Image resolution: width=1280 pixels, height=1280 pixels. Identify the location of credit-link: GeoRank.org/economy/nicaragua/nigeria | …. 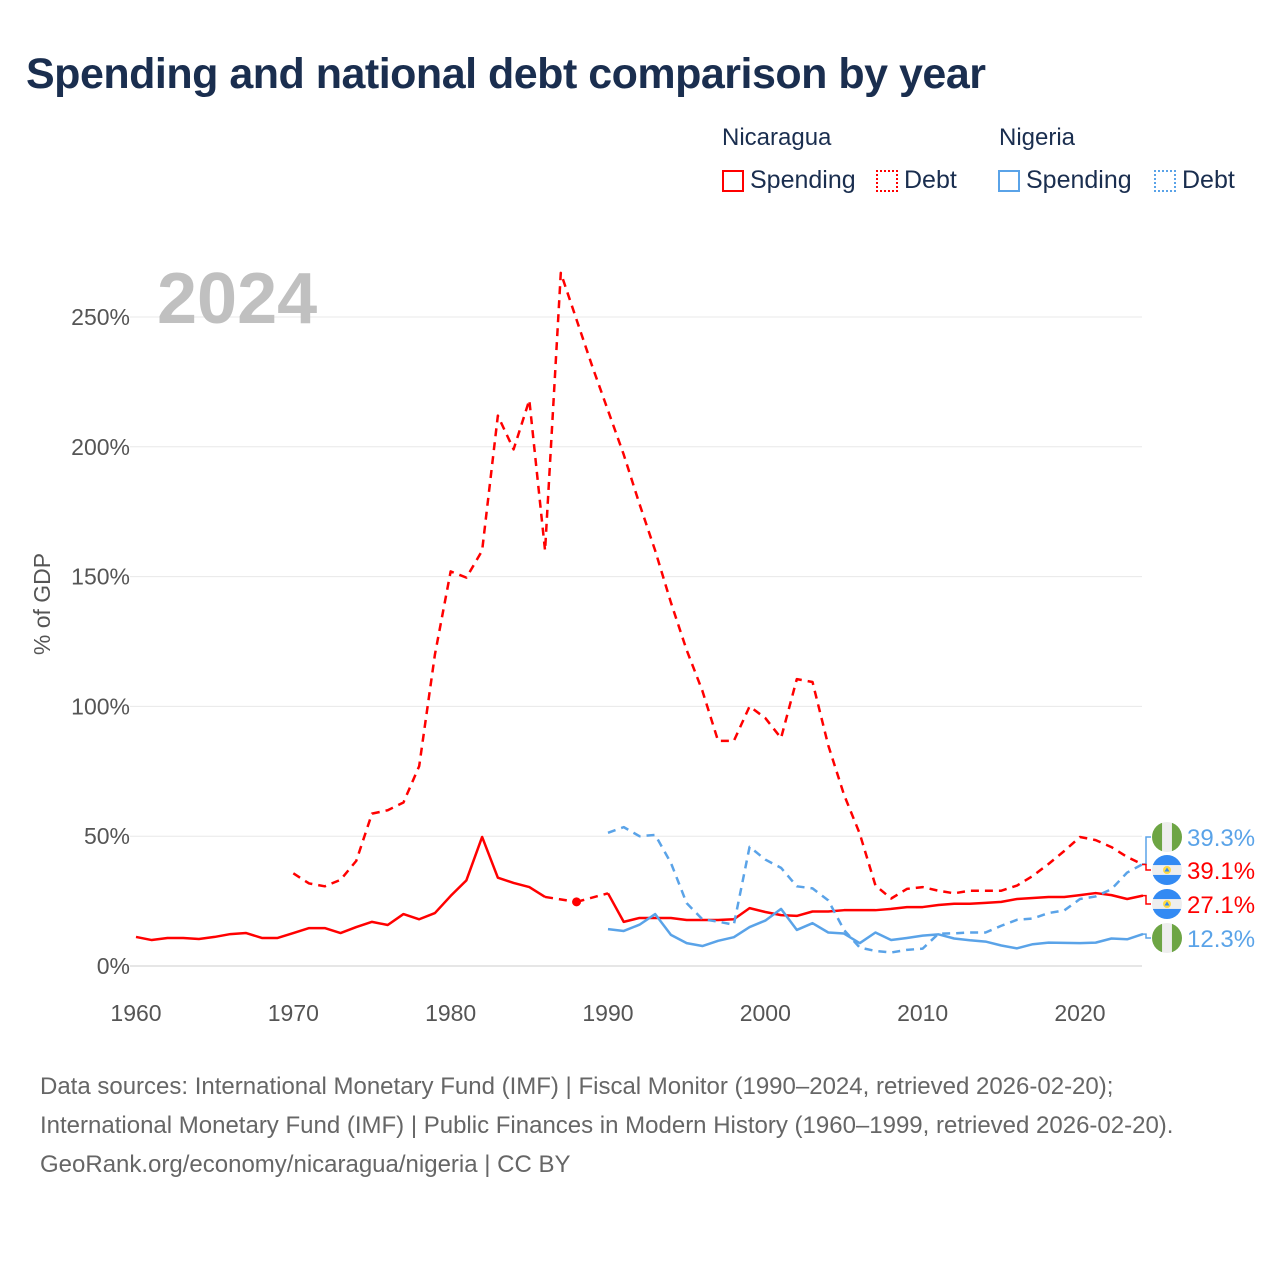
(305, 1164).